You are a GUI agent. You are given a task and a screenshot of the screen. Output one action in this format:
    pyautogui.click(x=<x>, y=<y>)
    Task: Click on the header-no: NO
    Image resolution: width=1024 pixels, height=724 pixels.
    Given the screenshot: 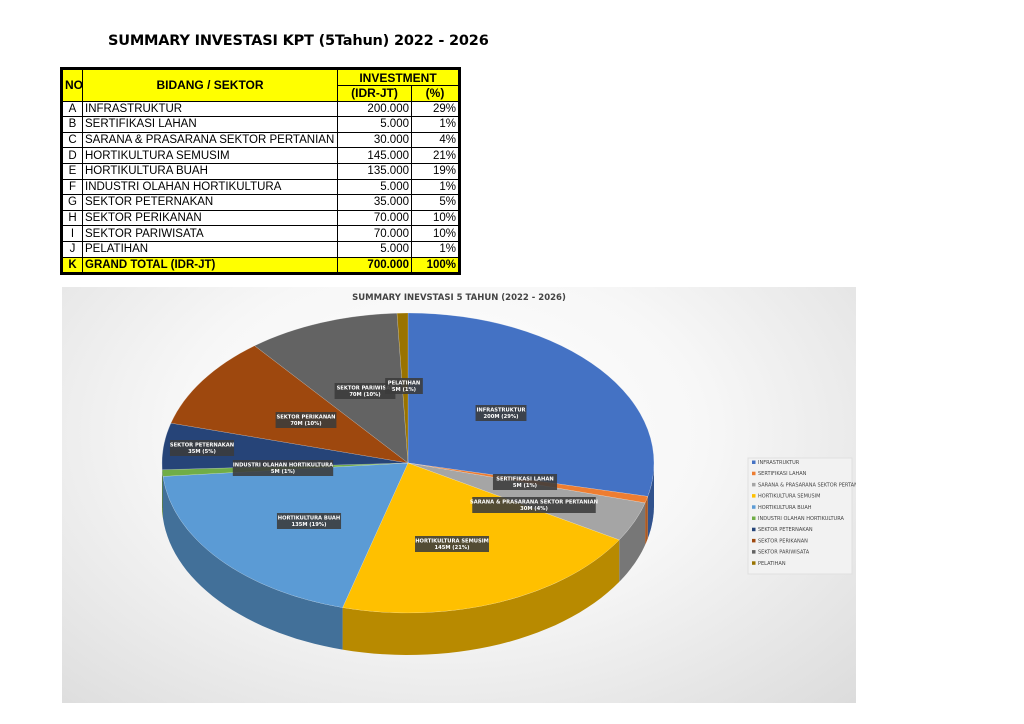 What is the action you would take?
    pyautogui.click(x=72, y=85)
    